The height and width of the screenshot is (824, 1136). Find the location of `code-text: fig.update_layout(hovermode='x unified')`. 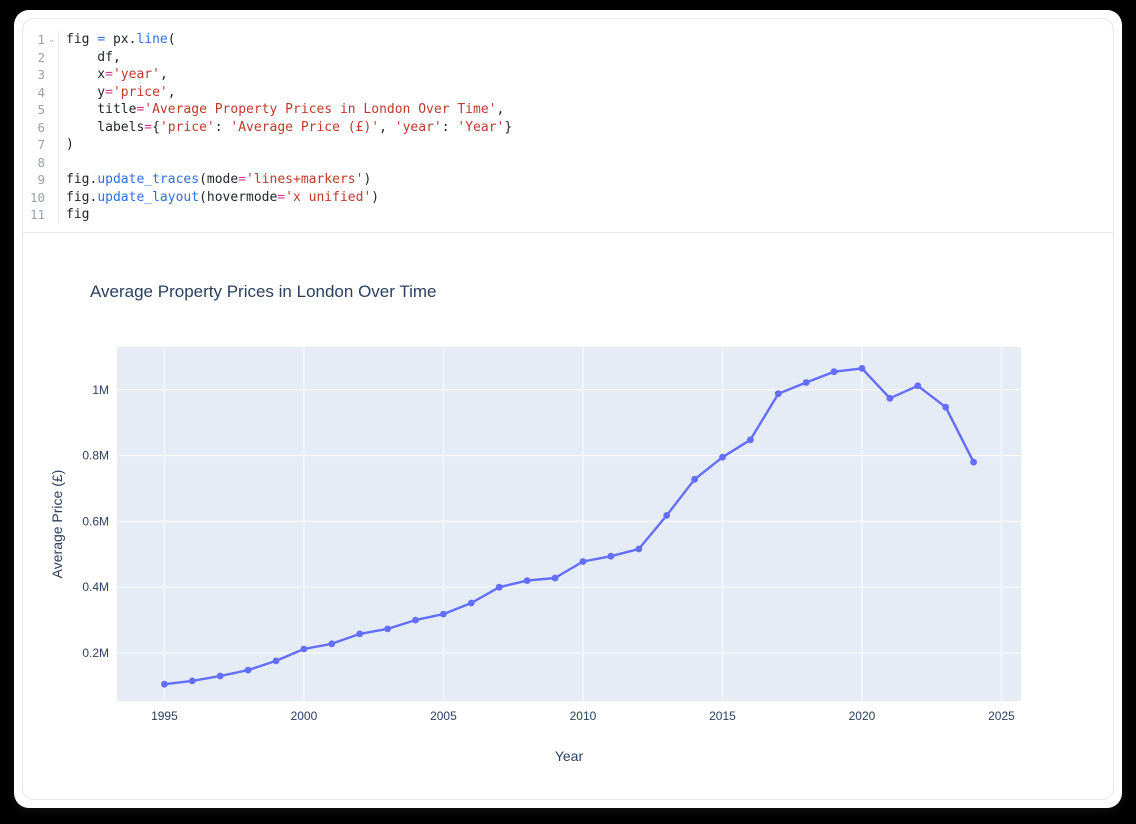

code-text: fig.update_layout(hovermode='x unified') is located at coordinates (585, 197).